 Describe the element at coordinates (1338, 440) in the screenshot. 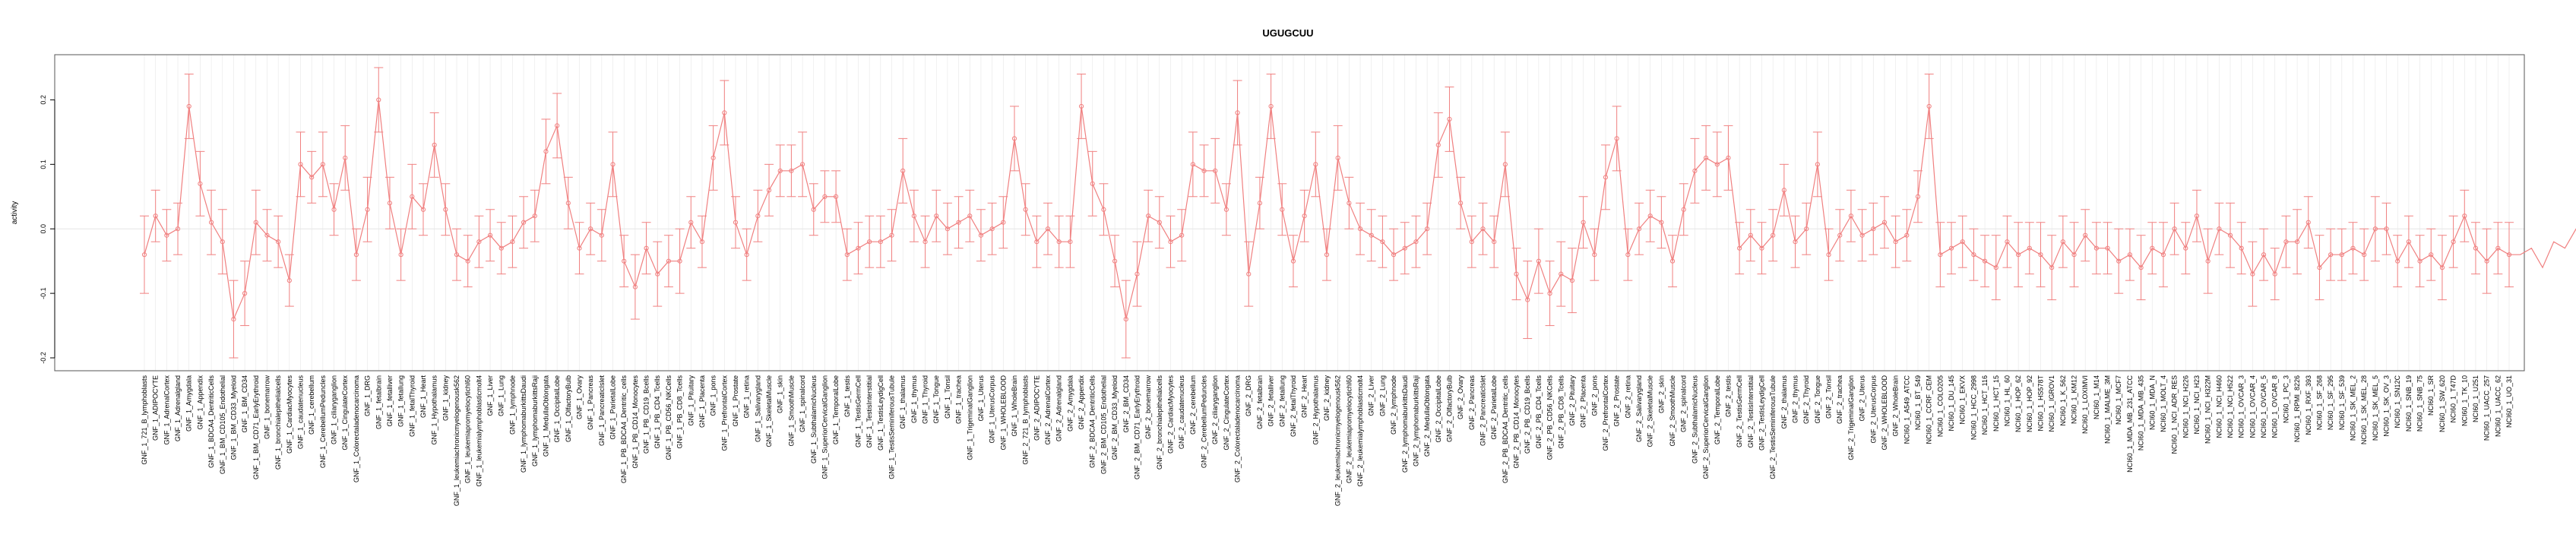

I see `x-tick-label: GNF_2_leukemiachronicmyelogenousk562` at that location.